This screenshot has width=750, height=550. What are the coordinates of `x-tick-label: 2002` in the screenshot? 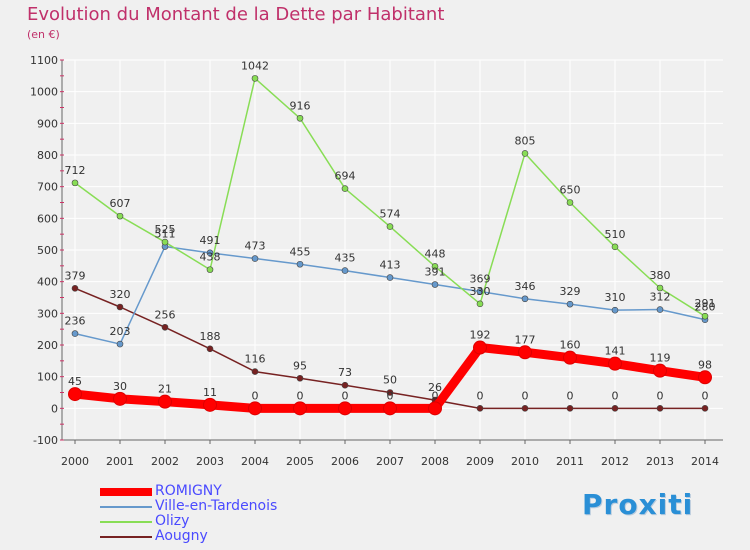 It's located at (165, 461).